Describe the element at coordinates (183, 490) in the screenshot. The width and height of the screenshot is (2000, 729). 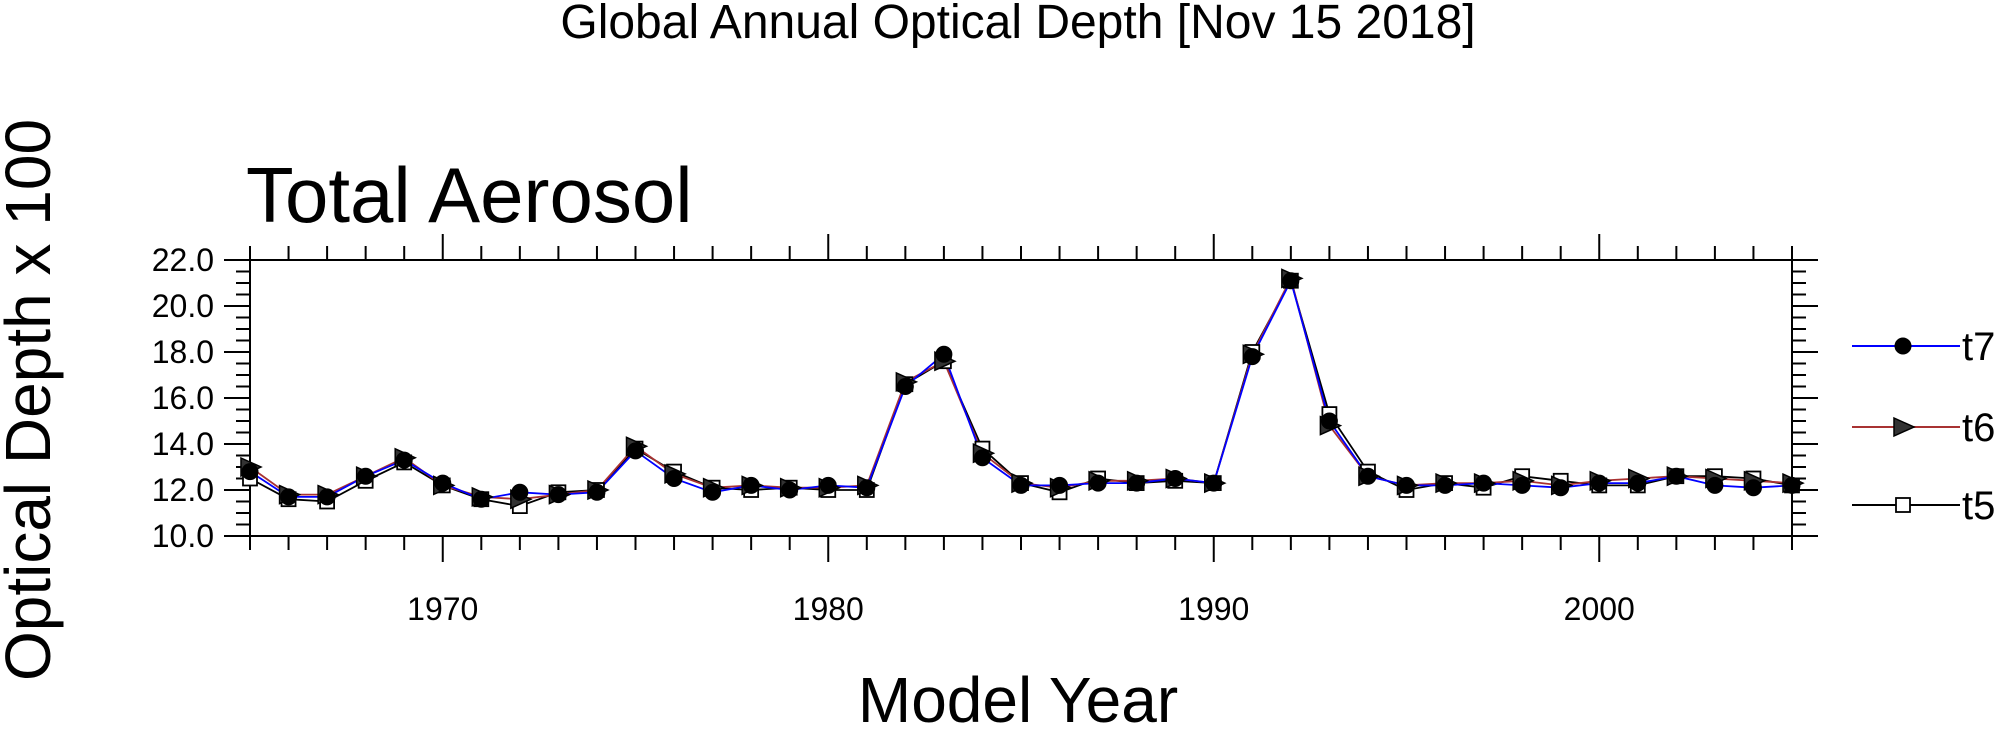
I see `y-tick-label: 12.0` at that location.